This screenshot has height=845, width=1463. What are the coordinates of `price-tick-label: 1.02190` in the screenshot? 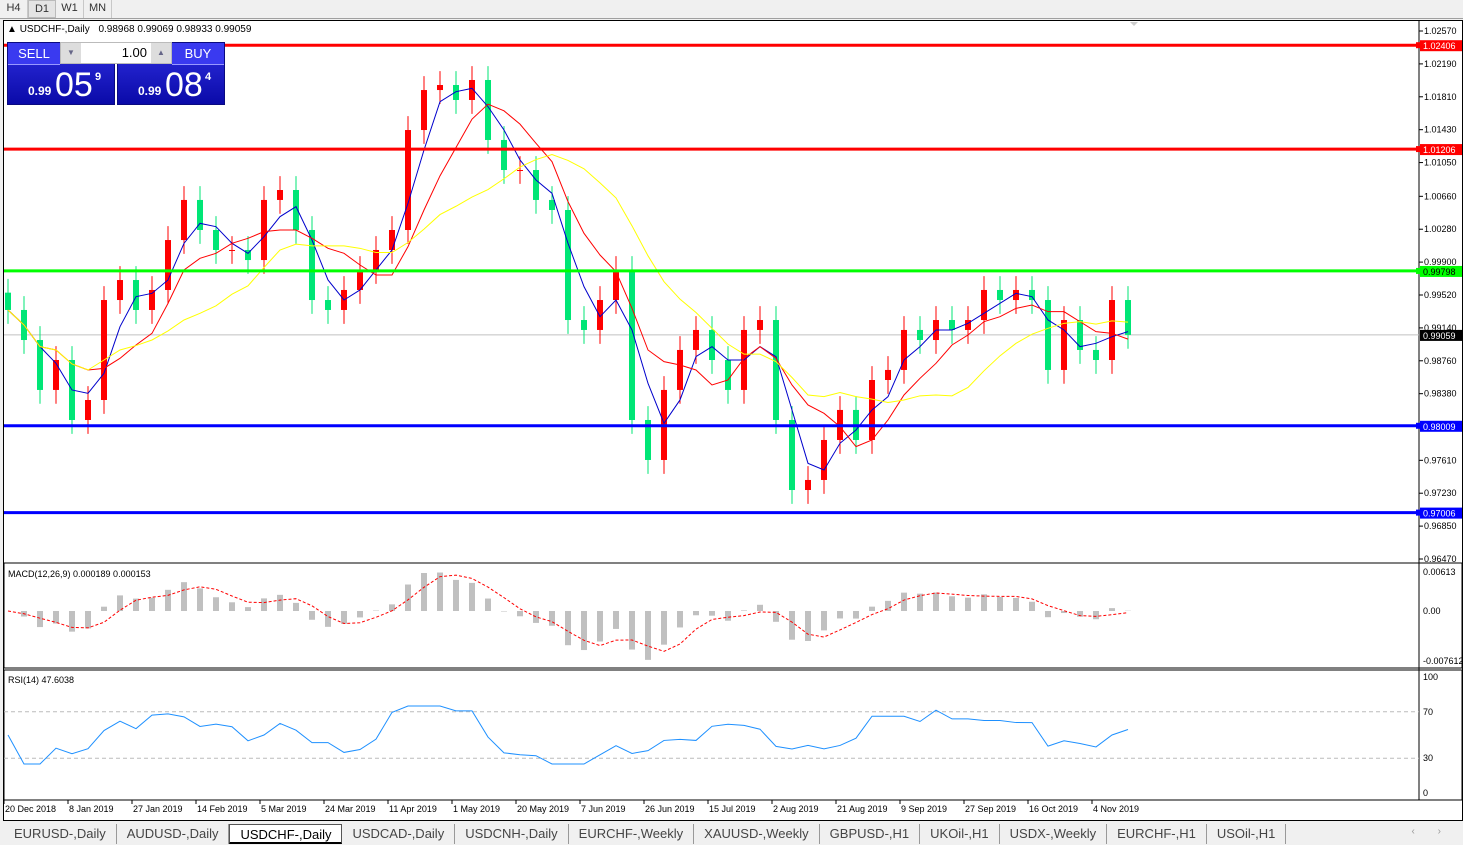 It's located at (1440, 64).